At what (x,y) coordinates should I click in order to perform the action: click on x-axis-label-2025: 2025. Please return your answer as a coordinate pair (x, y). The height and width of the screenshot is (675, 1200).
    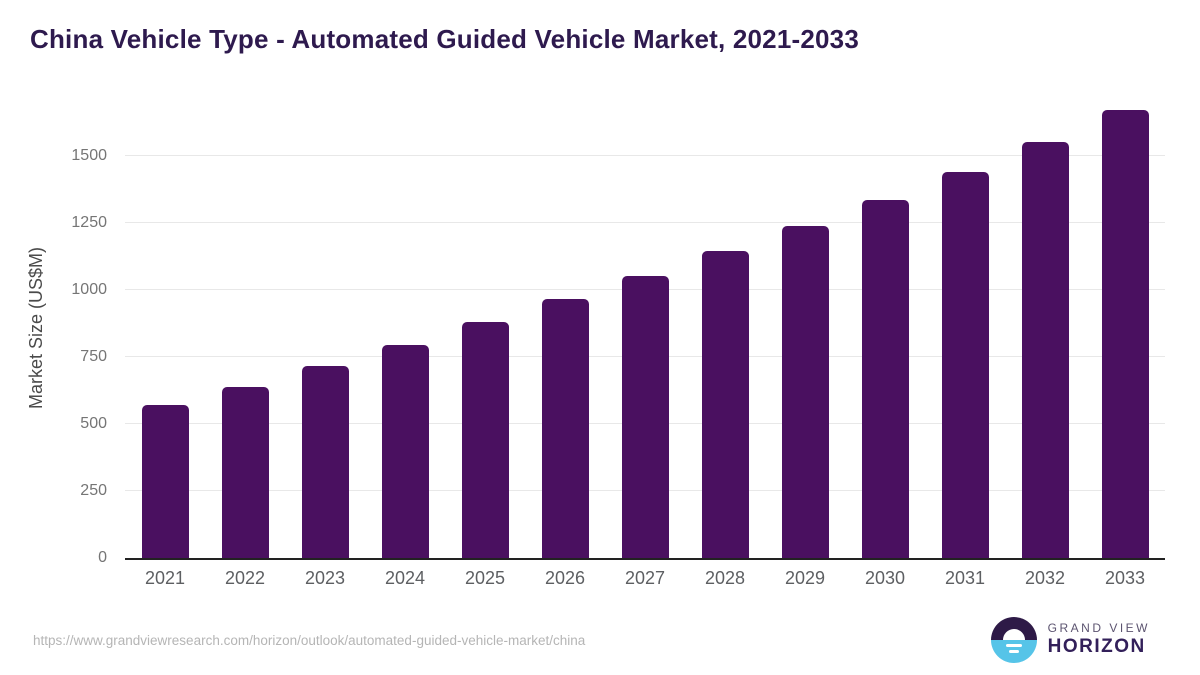
    Looking at the image, I should click on (485, 578).